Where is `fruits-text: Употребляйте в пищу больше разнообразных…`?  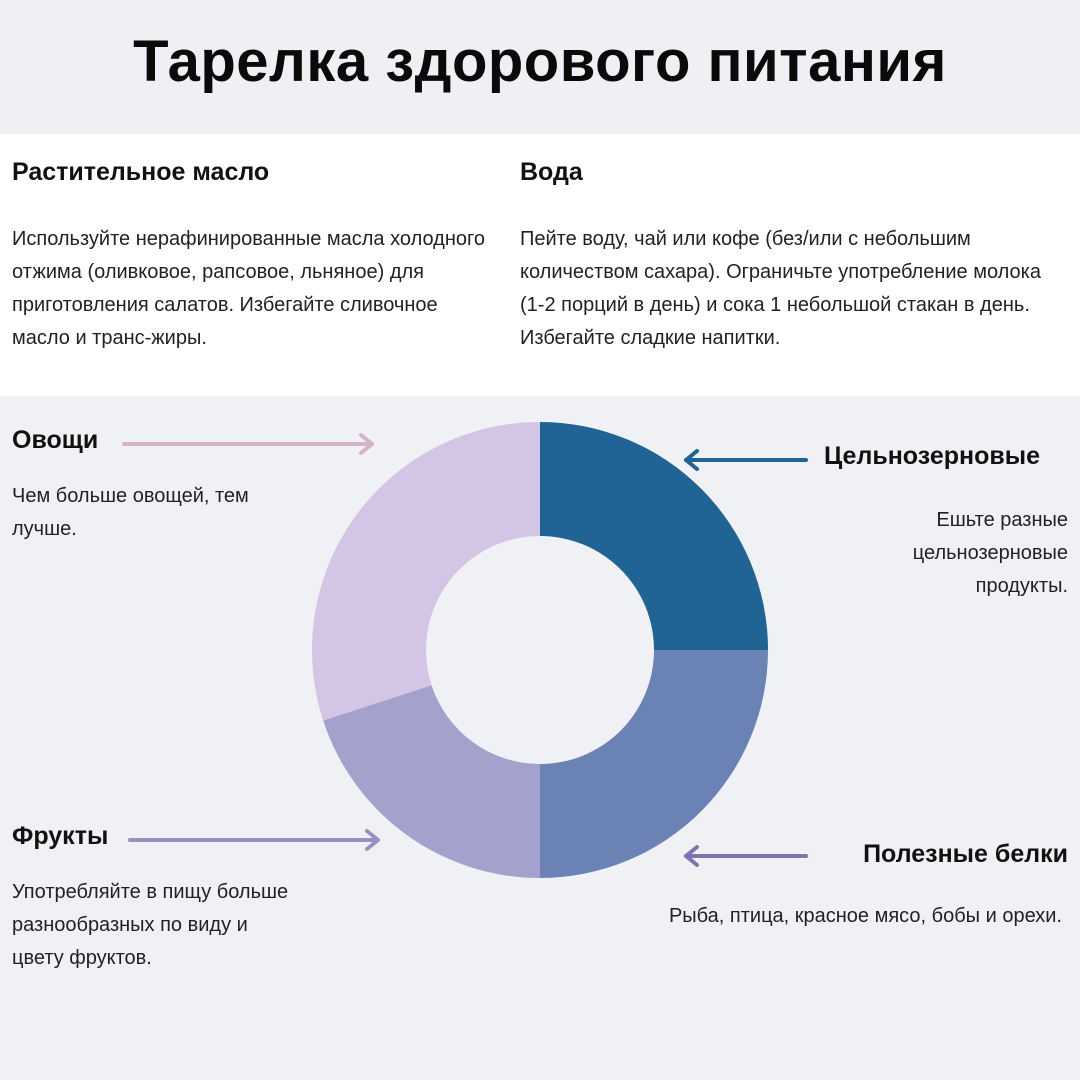 fruits-text: Употребляйте в пищу больше разнообразных… is located at coordinates (150, 925).